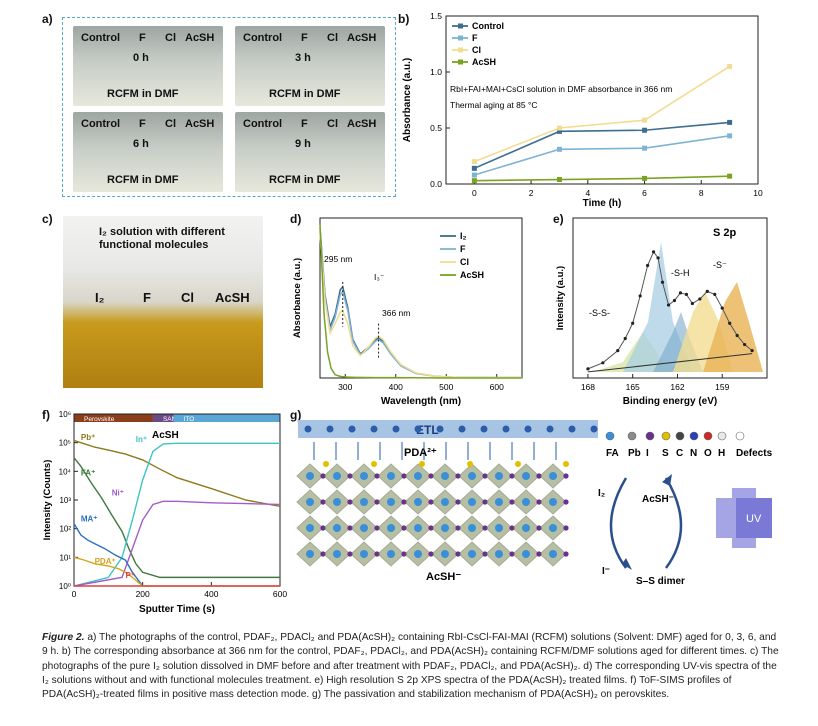 Image resolution: width=818 pixels, height=726 pixels. Describe the element at coordinates (474, 193) in the screenshot. I see `chart-b-xtick-label: 0` at that location.